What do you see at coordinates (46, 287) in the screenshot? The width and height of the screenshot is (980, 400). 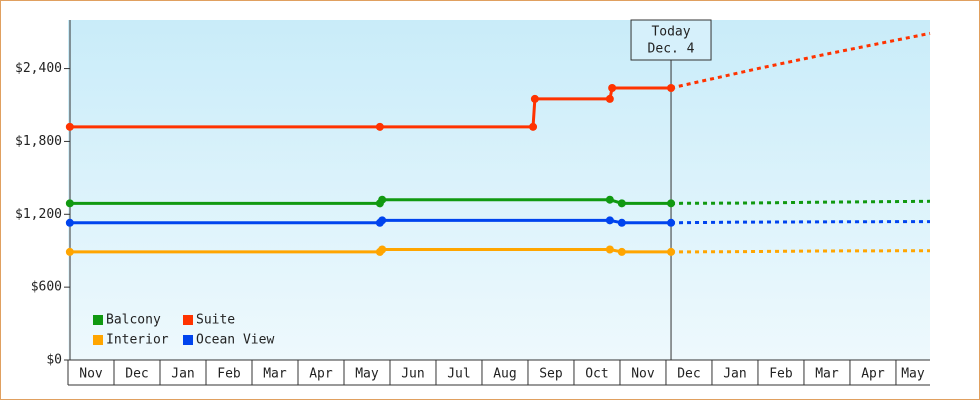 I see `y-tick-label: $600` at bounding box center [46, 287].